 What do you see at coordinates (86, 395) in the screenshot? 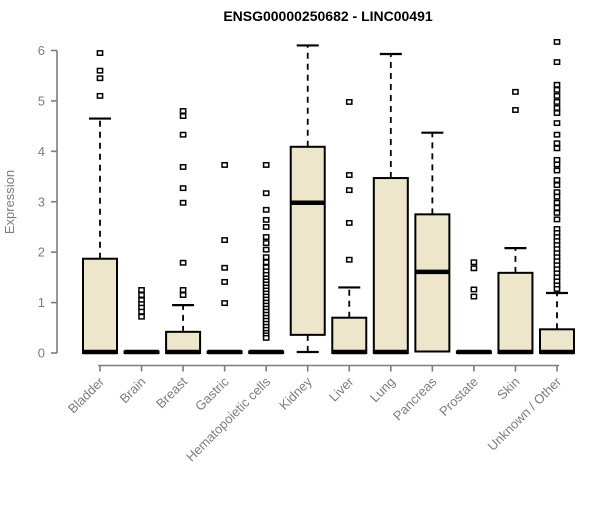
I see `x-tick-label: Bladder` at bounding box center [86, 395].